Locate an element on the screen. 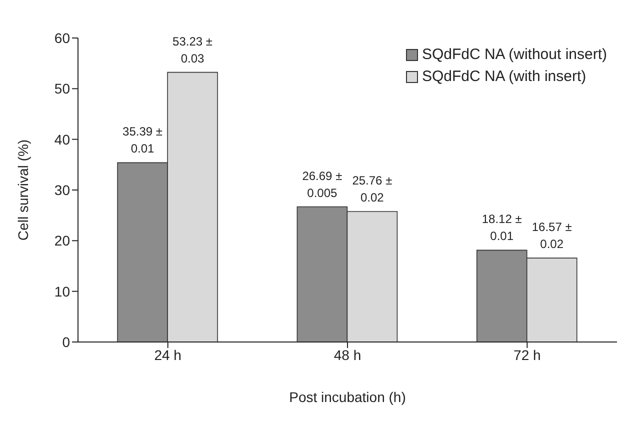 This screenshot has height=440, width=635. data-label: 18.12 ± 0.01 is located at coordinates (502, 228).